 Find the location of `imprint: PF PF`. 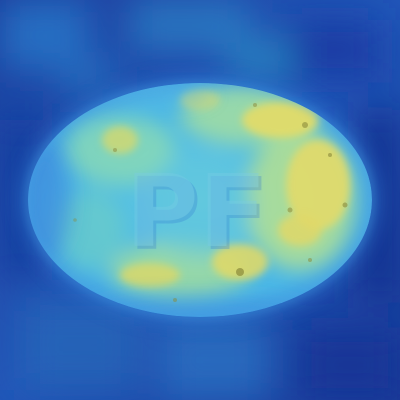

imprint: PF PF is located at coordinates (197, 213).